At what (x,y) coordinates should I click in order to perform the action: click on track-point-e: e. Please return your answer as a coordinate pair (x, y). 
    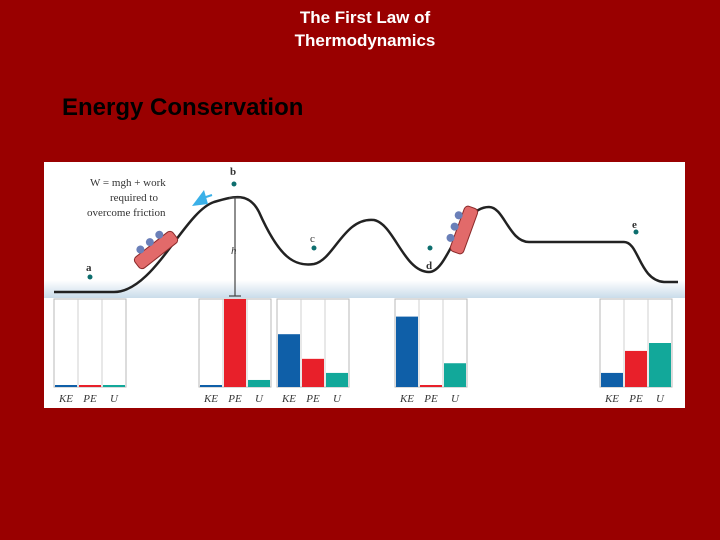
    Looking at the image, I should click on (635, 227).